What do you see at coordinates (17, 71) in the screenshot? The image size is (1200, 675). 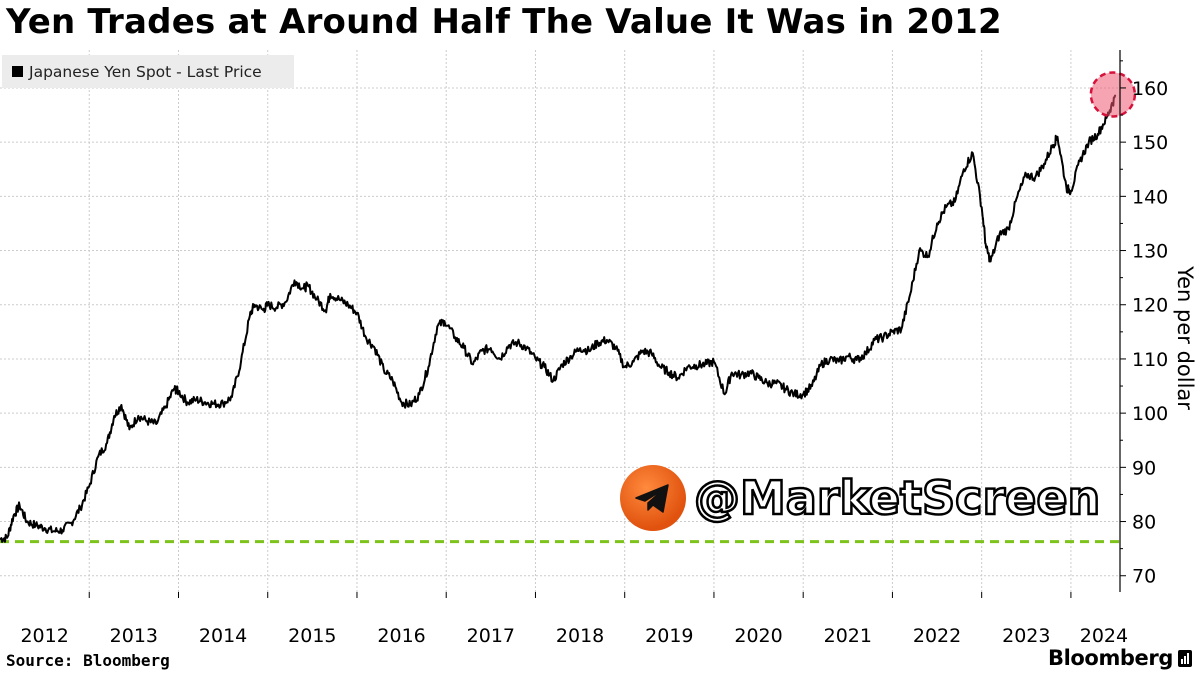 I see `legend-swatch` at bounding box center [17, 71].